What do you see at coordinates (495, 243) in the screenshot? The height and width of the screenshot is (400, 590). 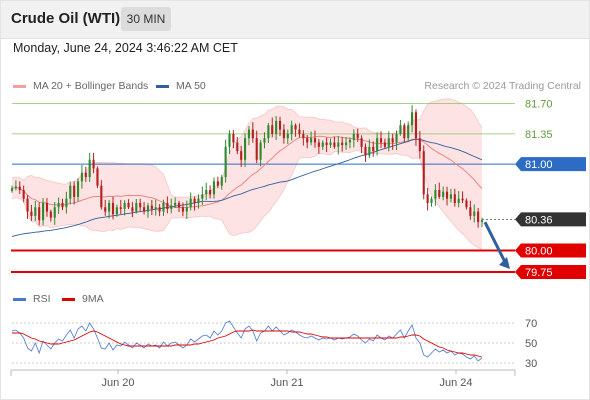 I see `forecast-arrow-shaft` at bounding box center [495, 243].